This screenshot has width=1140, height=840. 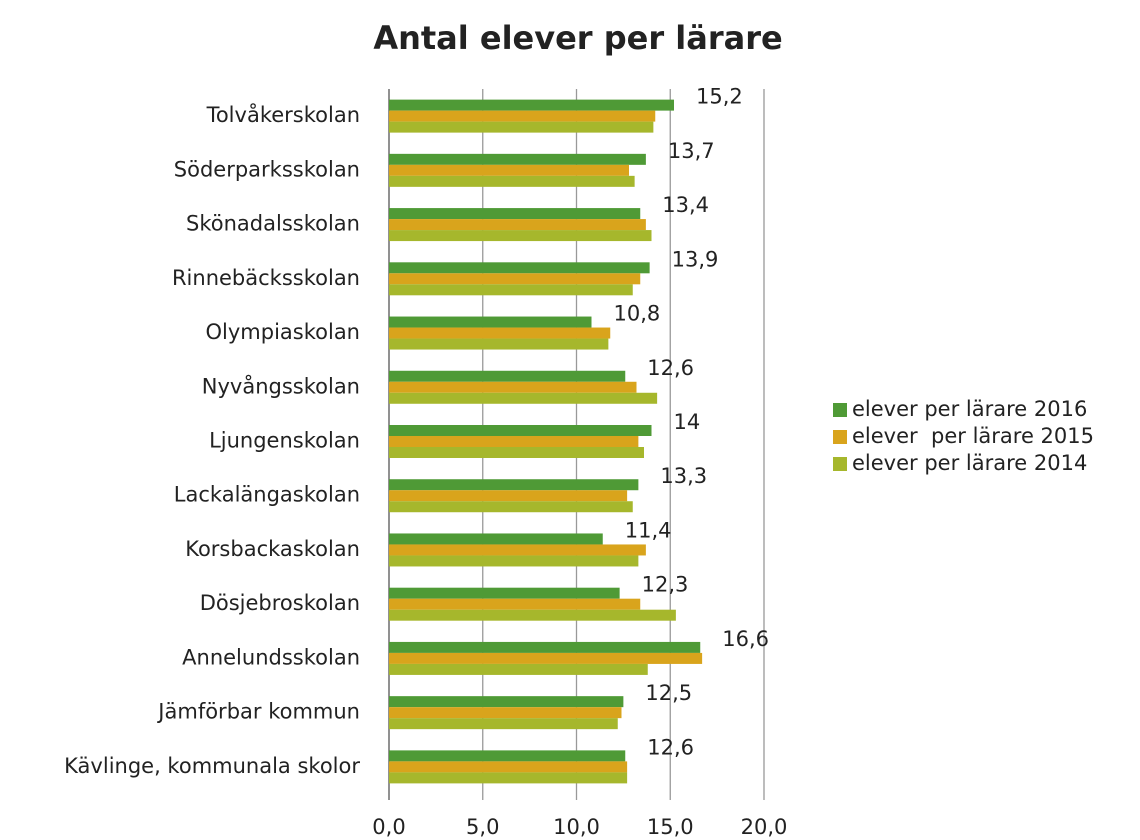 I want to click on y-tick-label: Nyvångsskolan, so click(x=281, y=385).